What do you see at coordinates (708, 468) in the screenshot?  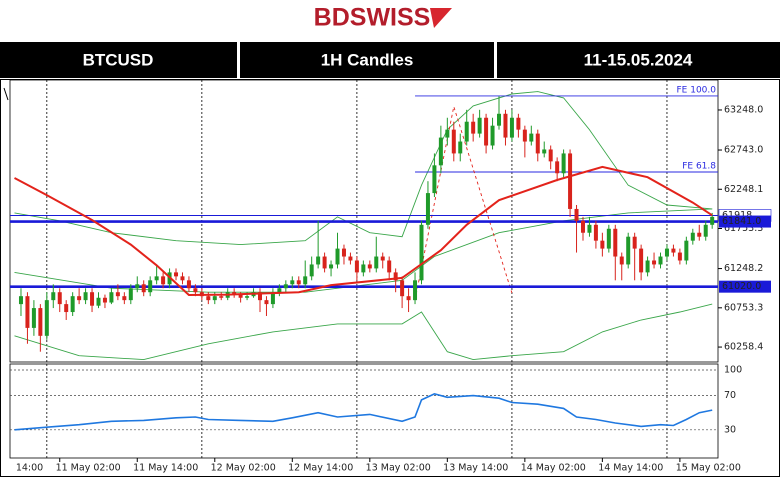 I see `x-tick-label: 15 May 02:00` at bounding box center [708, 468].